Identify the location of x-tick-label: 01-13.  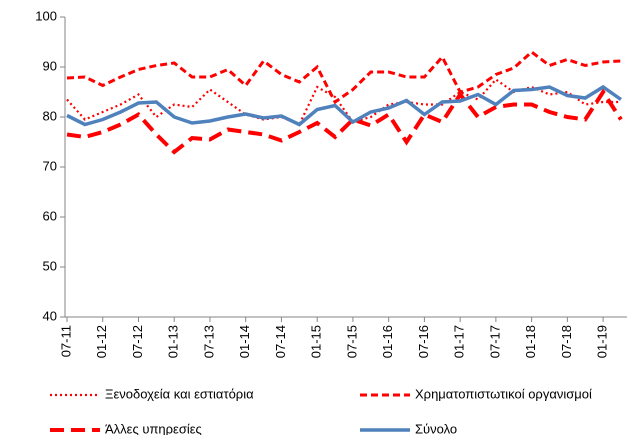
(173, 341).